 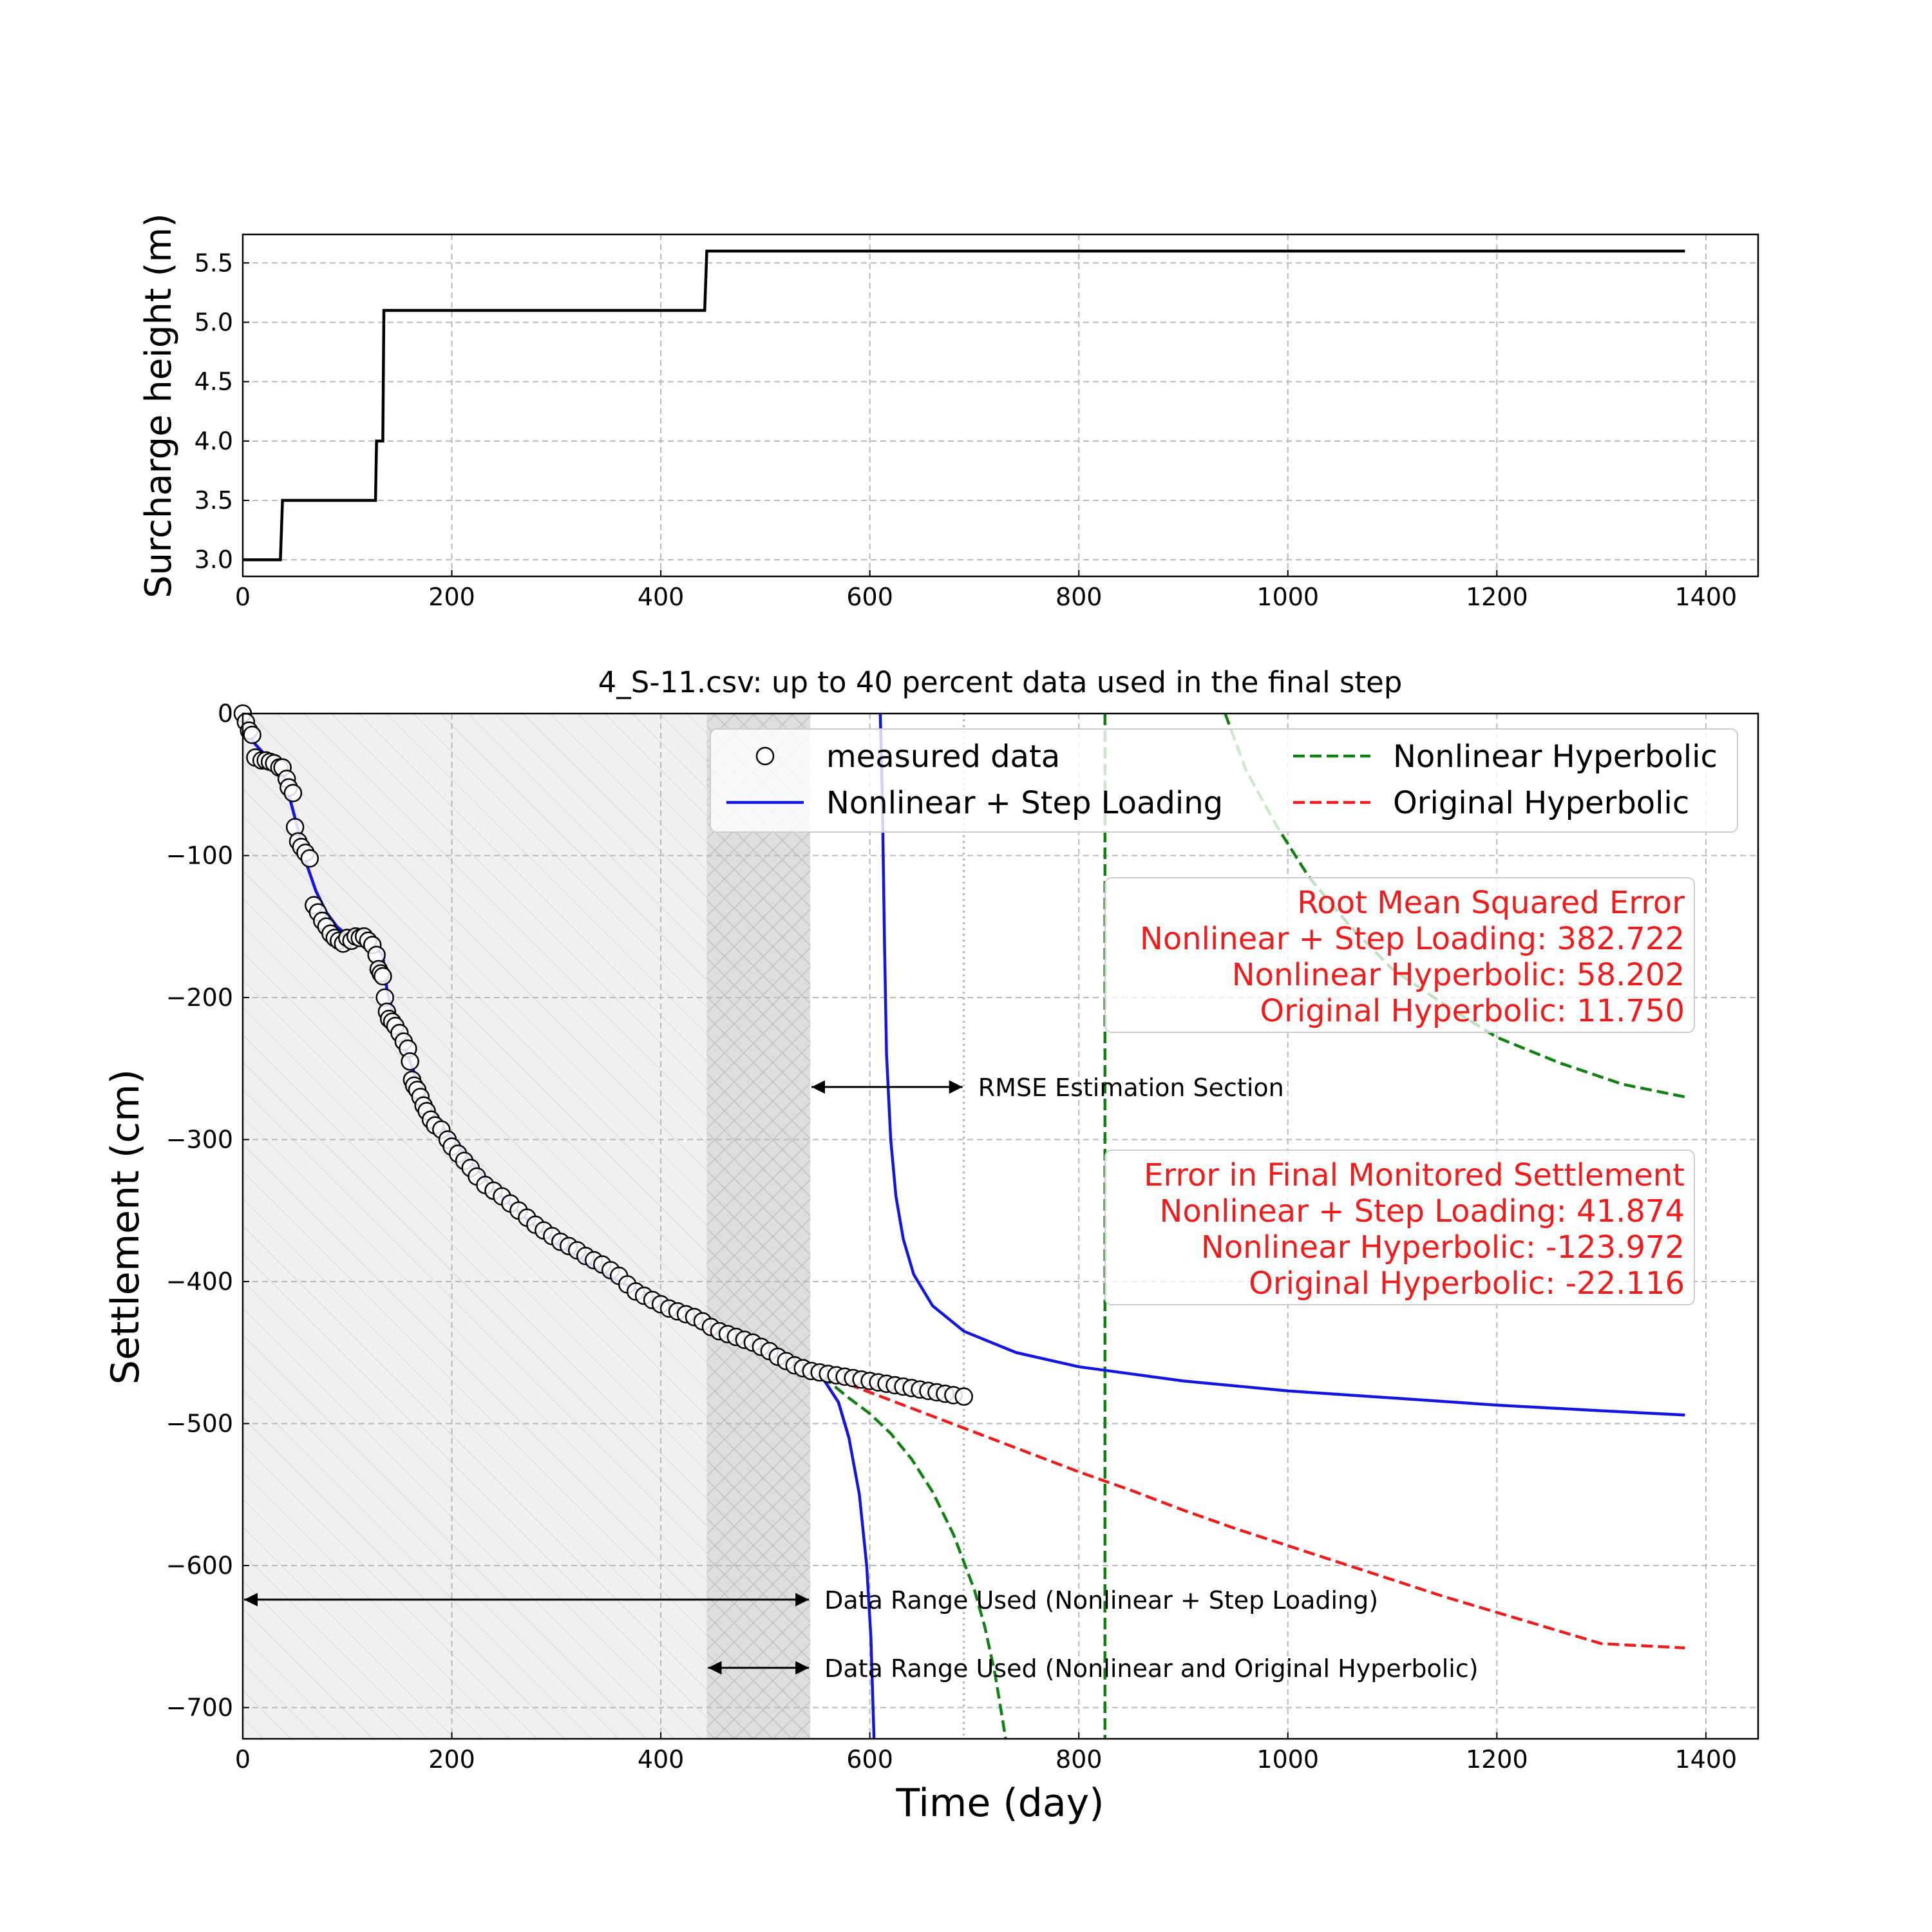 I want to click on bottom-ytick-label: −700, so click(x=199, y=1707).